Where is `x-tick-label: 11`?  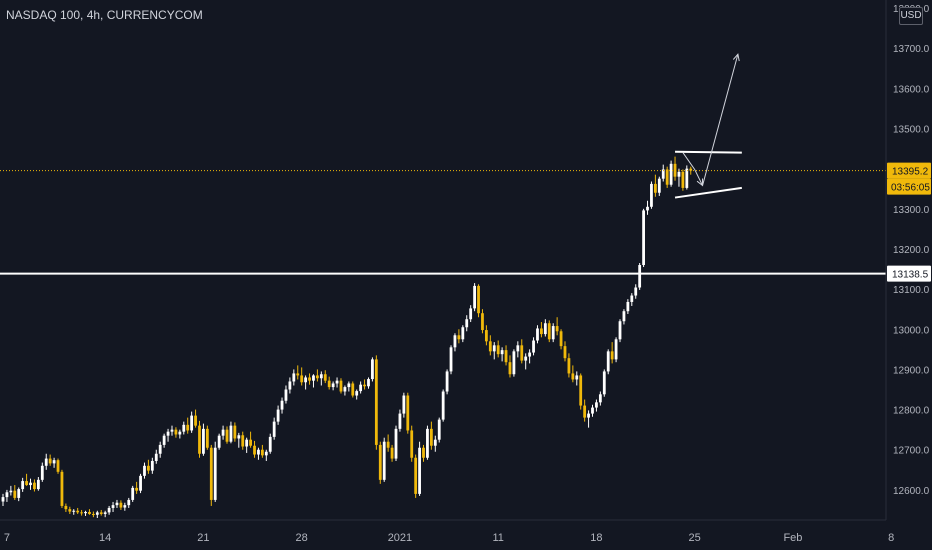 x-tick-label: 11 is located at coordinates (497, 538).